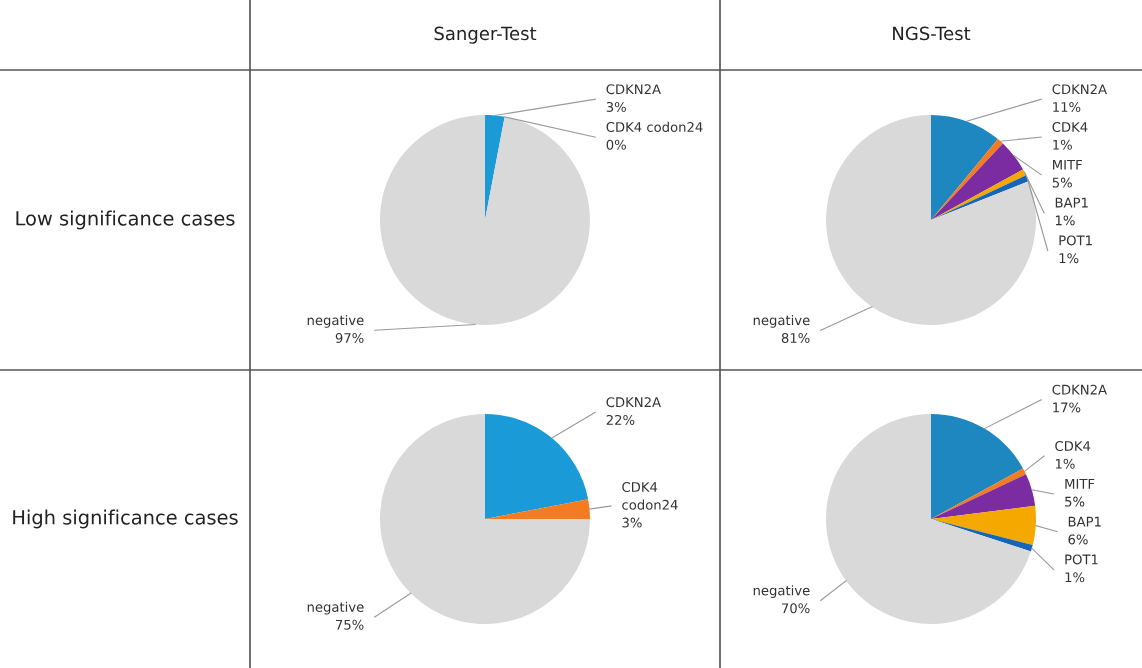 Image resolution: width=1142 pixels, height=668 pixels. I want to click on category-label: CDK4 codon24, so click(654, 126).